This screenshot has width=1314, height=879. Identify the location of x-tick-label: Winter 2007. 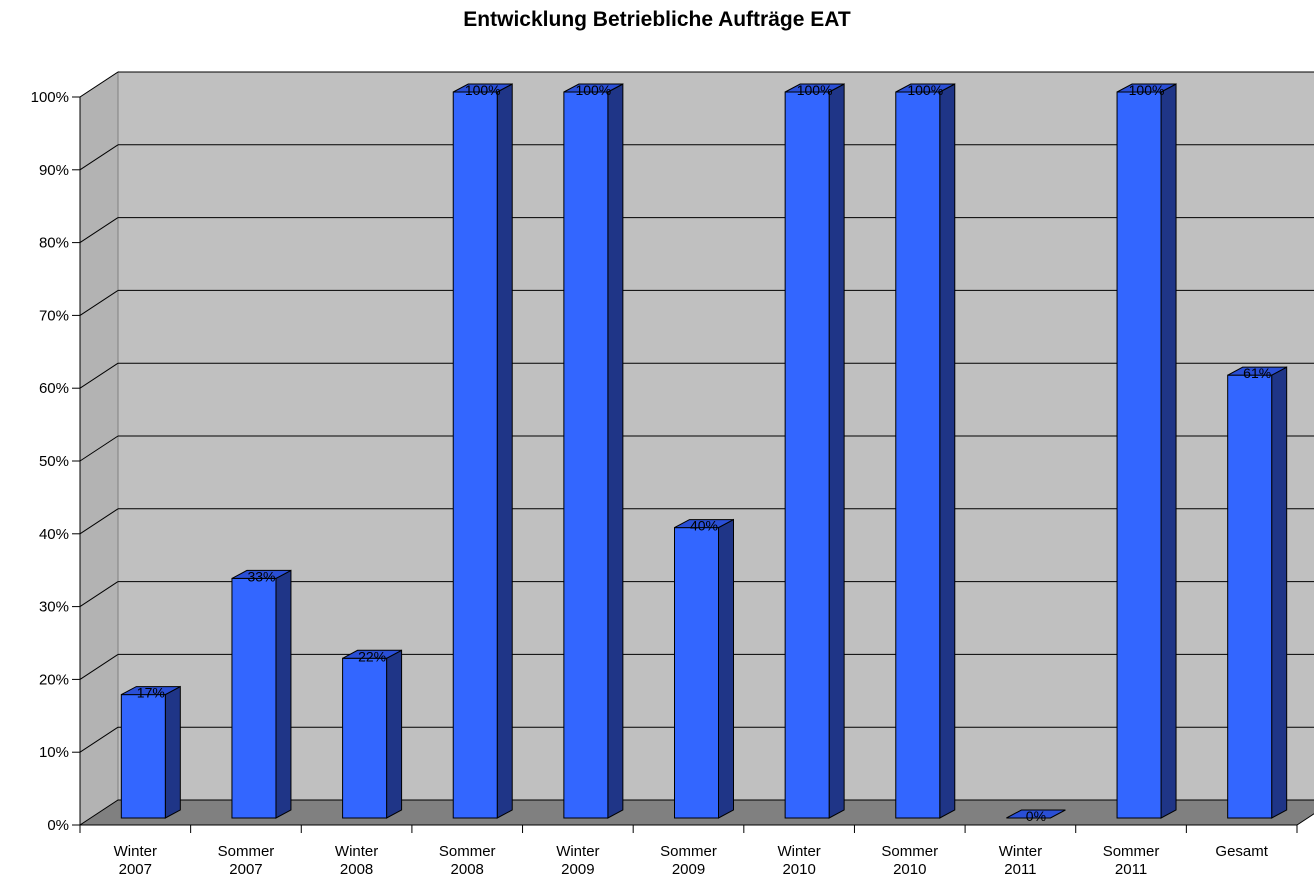
(135, 860).